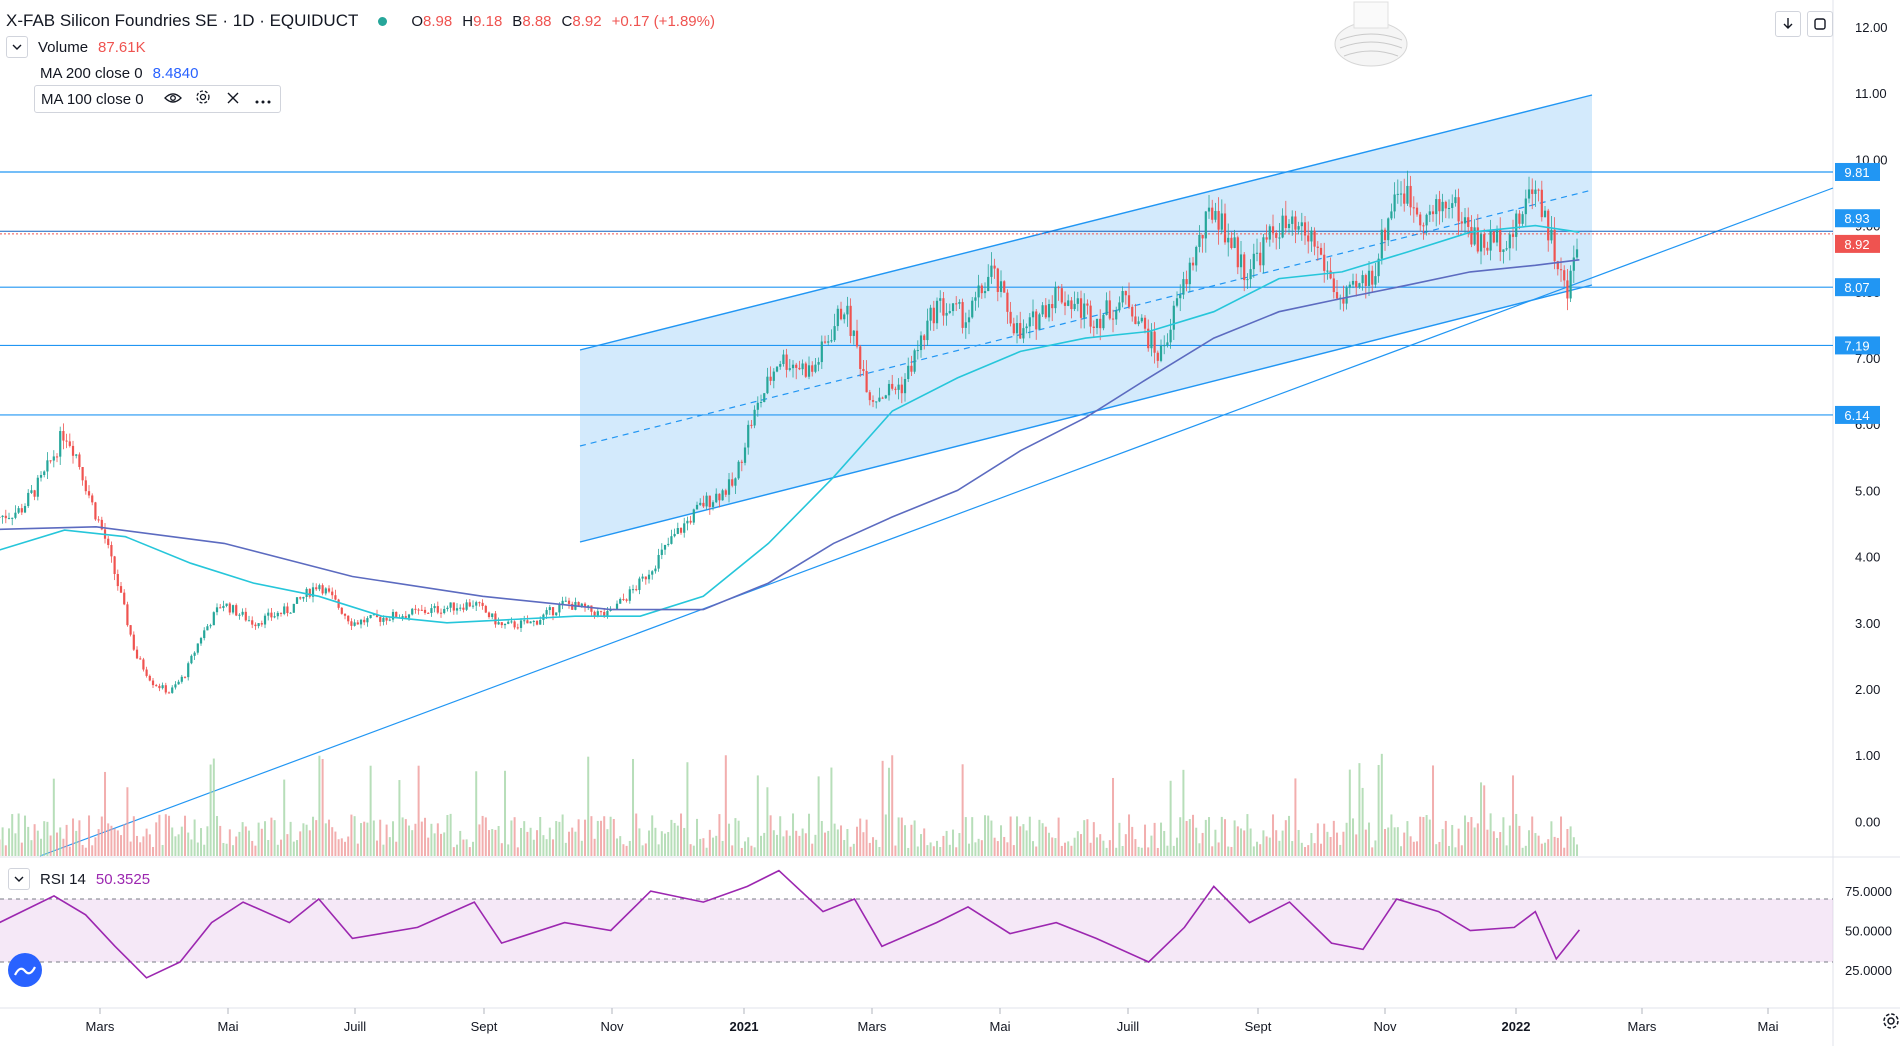 This screenshot has height=1046, width=1900. Describe the element at coordinates (1768, 1026) in the screenshot. I see `x-tick-label: Mai` at that location.